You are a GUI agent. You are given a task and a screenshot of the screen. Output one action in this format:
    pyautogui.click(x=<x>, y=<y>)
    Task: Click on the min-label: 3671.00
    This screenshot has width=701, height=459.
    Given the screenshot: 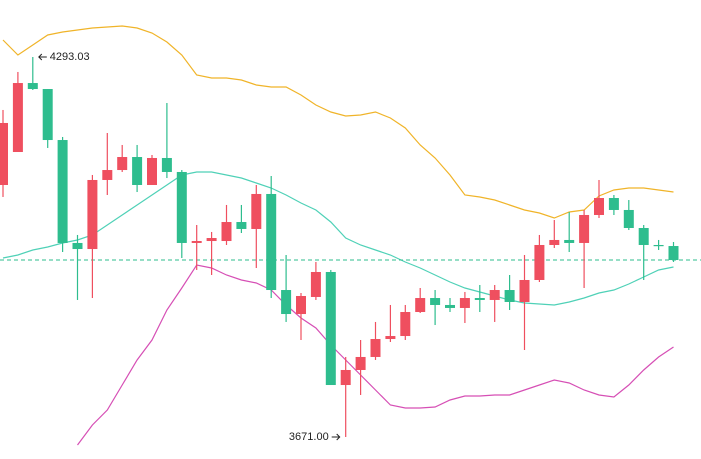 What is the action you would take?
    pyautogui.click(x=309, y=437)
    